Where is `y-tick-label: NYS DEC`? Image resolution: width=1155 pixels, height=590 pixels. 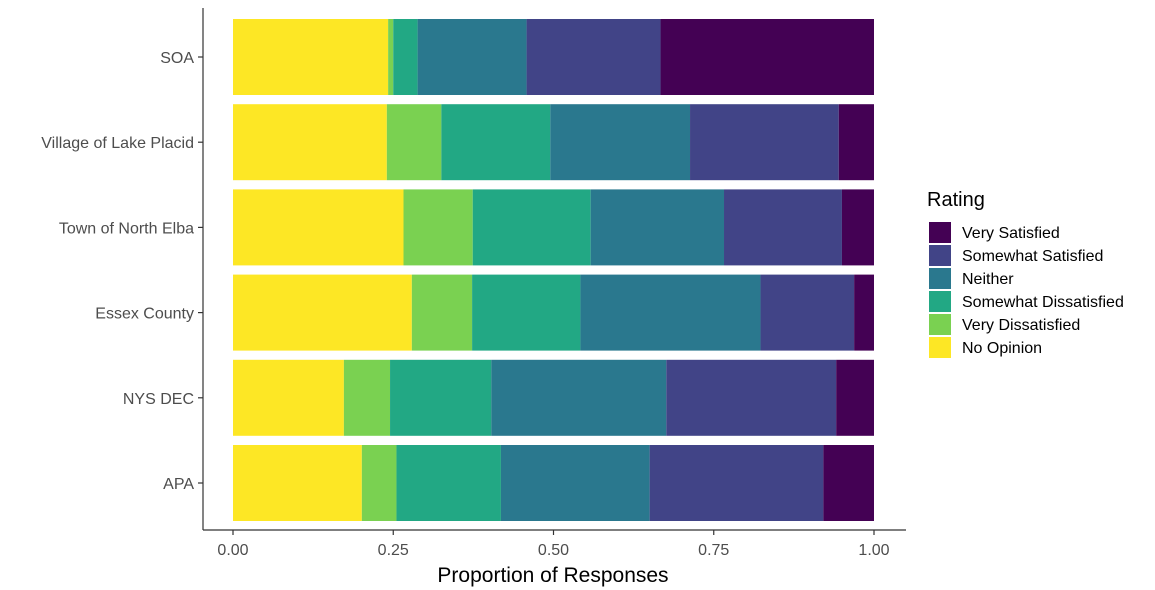 y-tick-label: NYS DEC is located at coordinates (158, 399).